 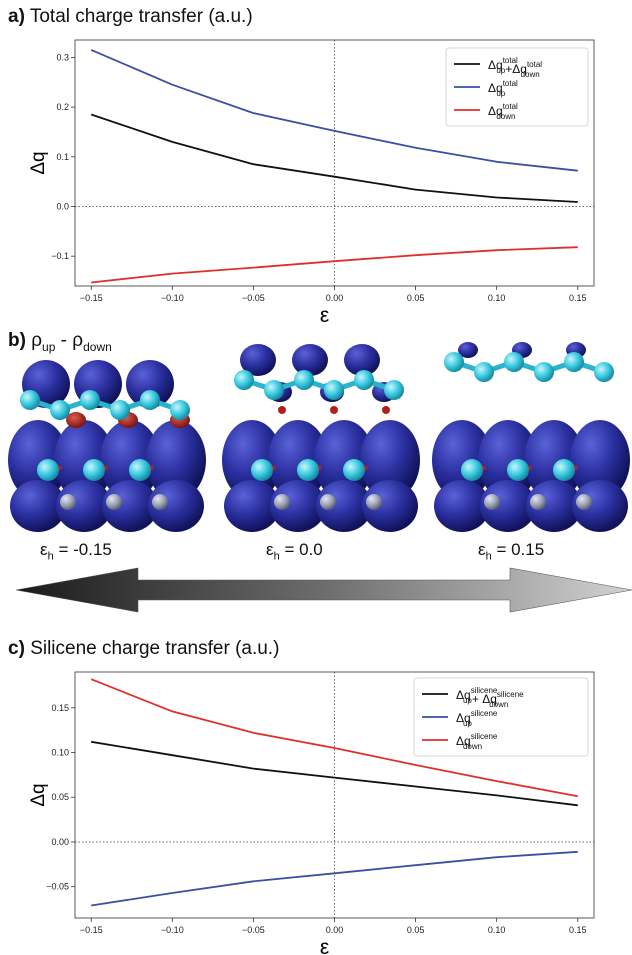 What do you see at coordinates (60, 708) in the screenshot?
I see `chart-c-ytick-label: 0.15` at bounding box center [60, 708].